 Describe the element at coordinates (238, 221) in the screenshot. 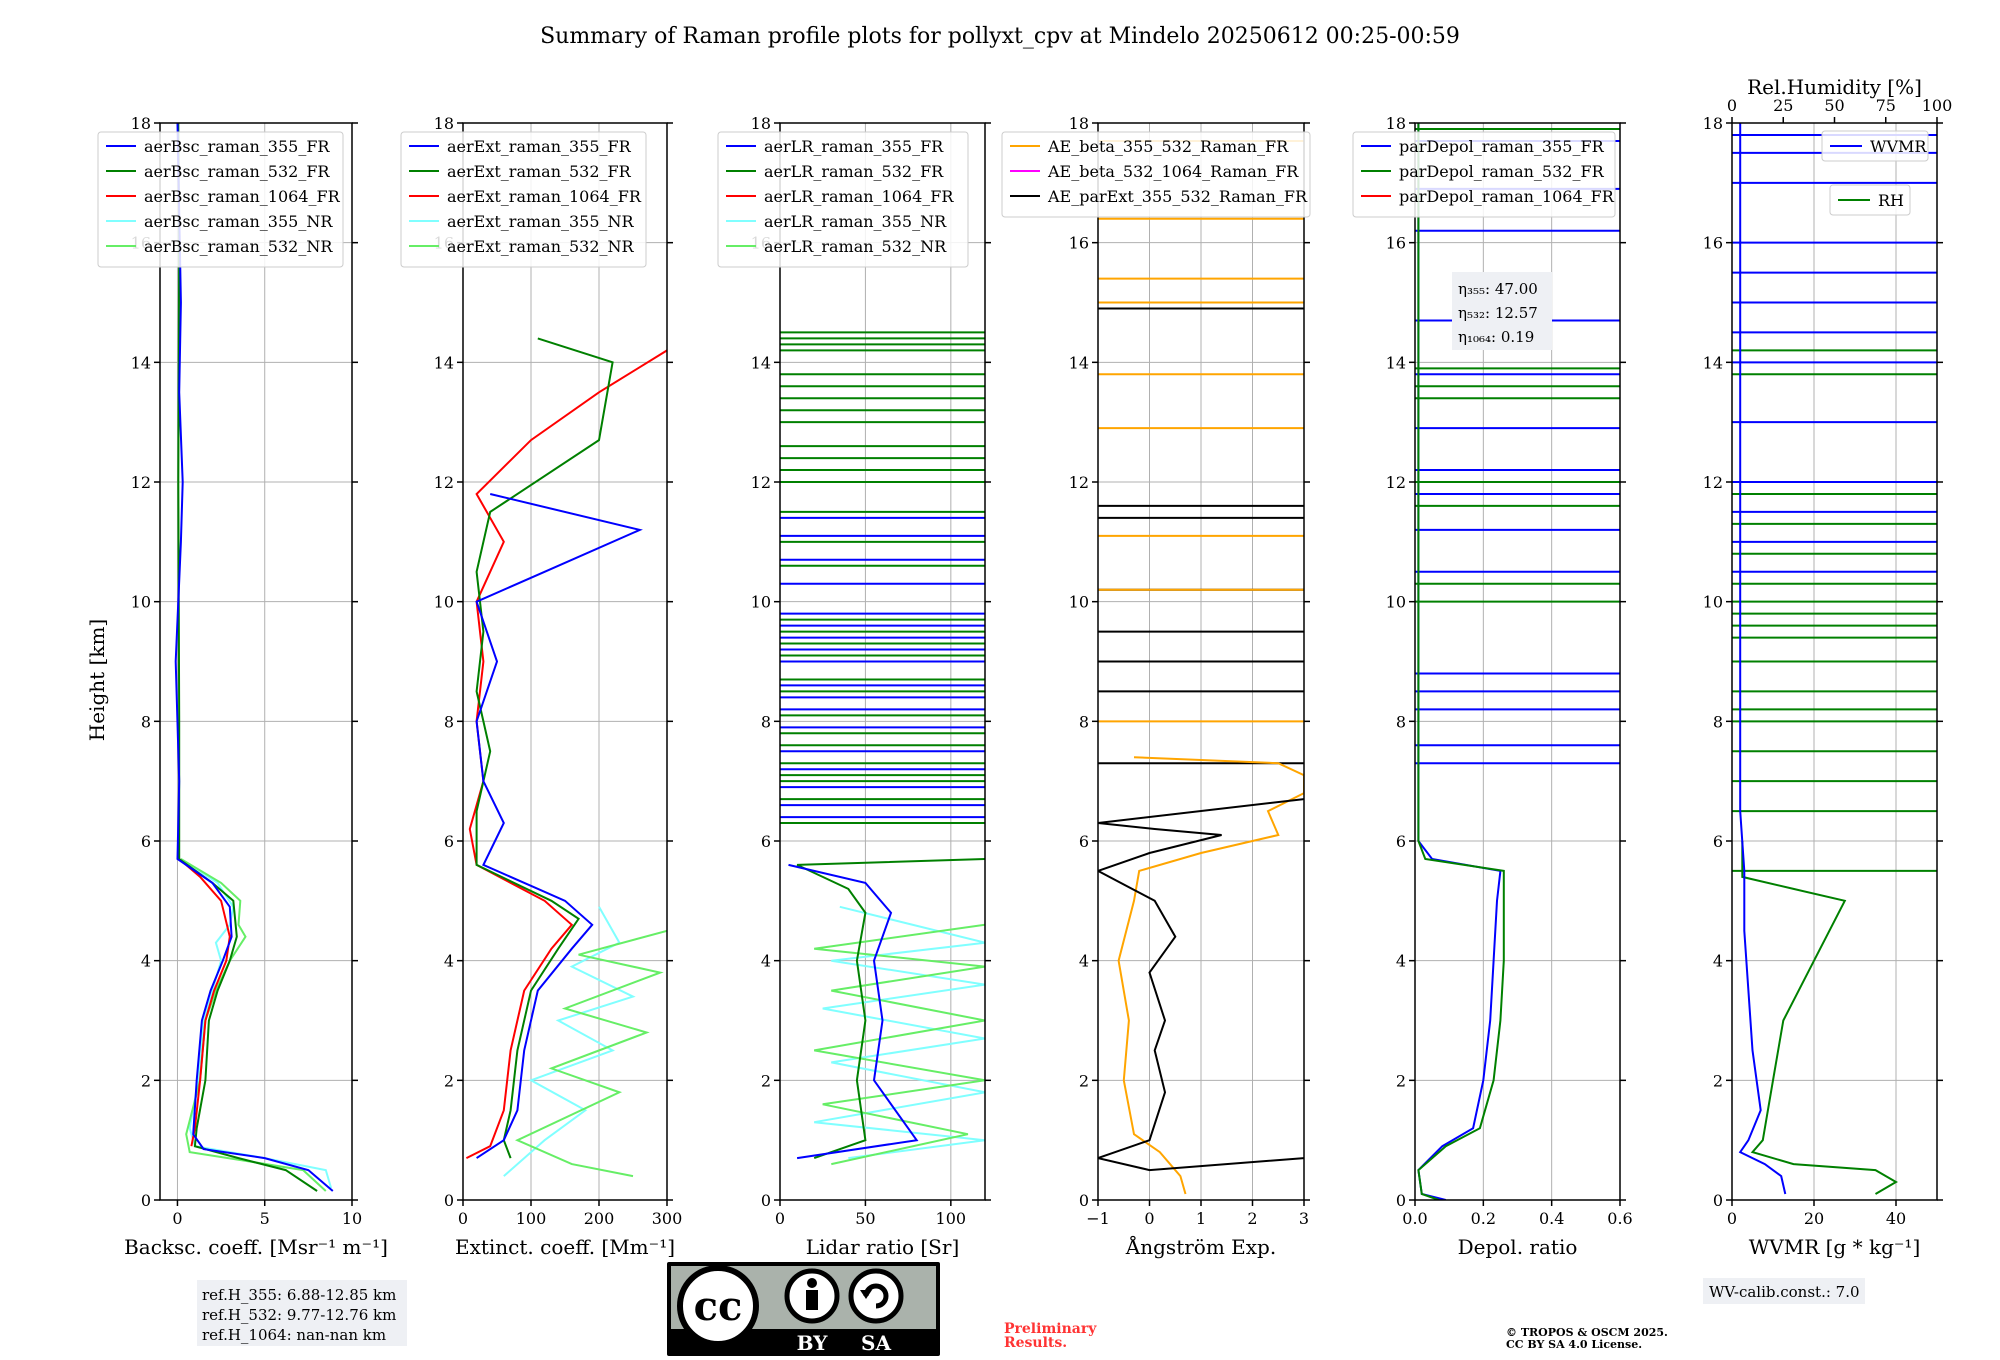

I see `legend-label-aerBsc_raman_355_NR: aerBsc_raman_355_NR` at that location.